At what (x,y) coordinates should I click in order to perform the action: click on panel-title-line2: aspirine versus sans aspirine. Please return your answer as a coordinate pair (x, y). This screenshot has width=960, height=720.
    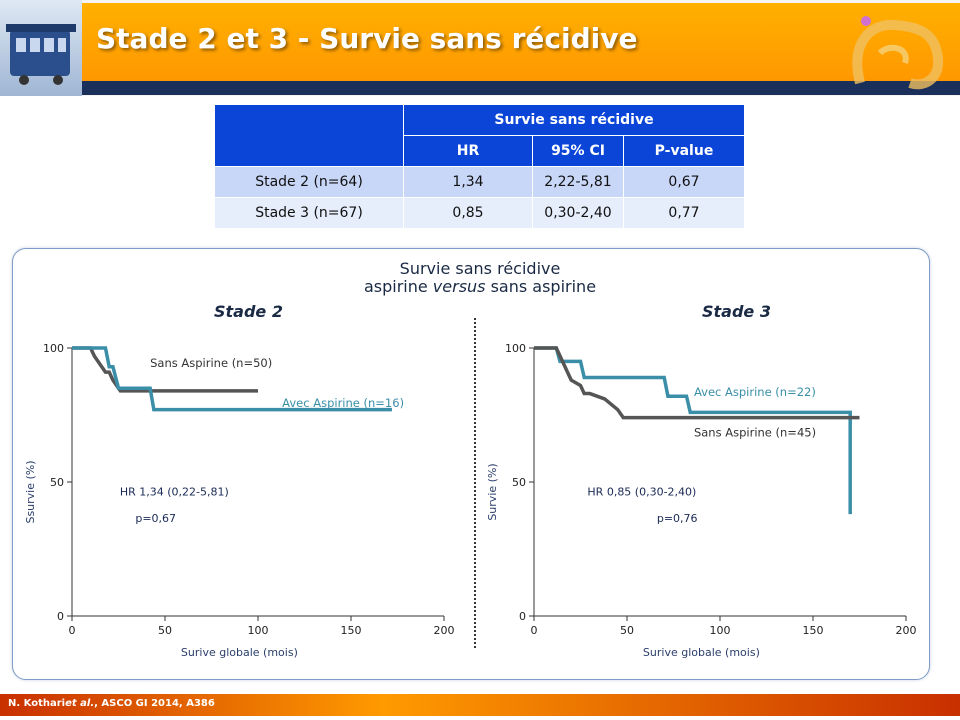
    Looking at the image, I should click on (480, 286).